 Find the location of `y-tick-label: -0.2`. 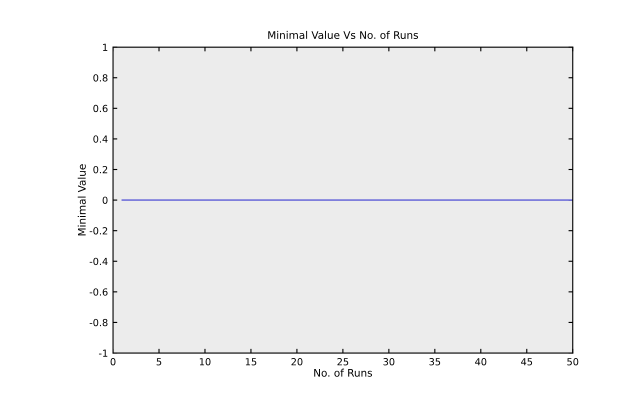

y-tick-label: -0.2 is located at coordinates (99, 231).